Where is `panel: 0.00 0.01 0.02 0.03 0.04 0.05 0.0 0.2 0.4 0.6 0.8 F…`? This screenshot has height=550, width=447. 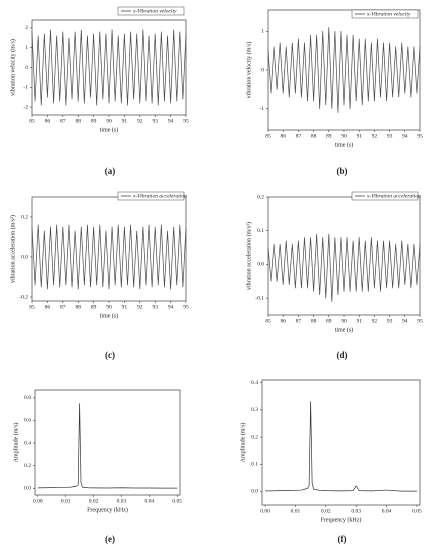
panel: 0.00 0.01 0.02 0.03 0.04 0.05 0.0 0.2 0.4 0.6 0.8 F… is located at coordinates (97, 466).